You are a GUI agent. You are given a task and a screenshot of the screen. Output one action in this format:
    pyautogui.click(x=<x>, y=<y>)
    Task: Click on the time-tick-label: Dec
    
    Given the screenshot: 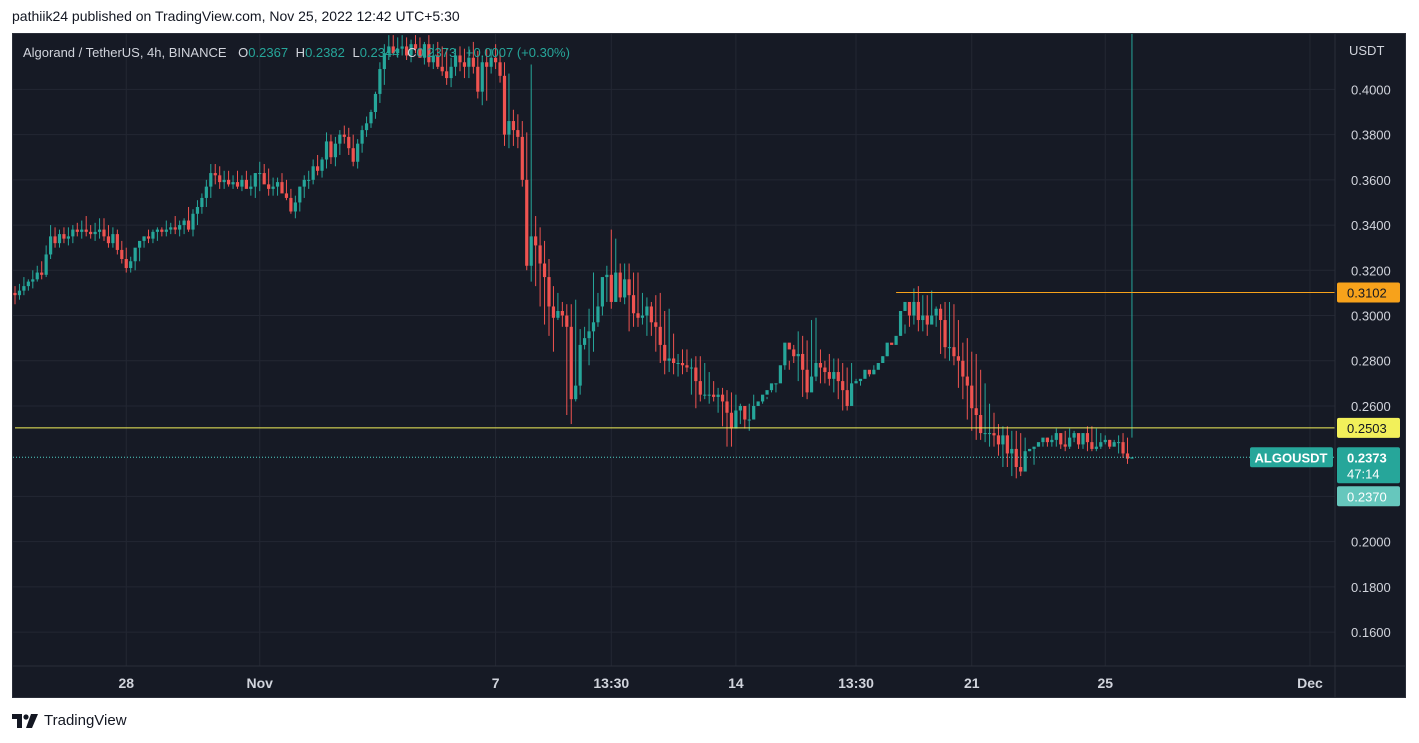 What is the action you would take?
    pyautogui.click(x=1310, y=683)
    